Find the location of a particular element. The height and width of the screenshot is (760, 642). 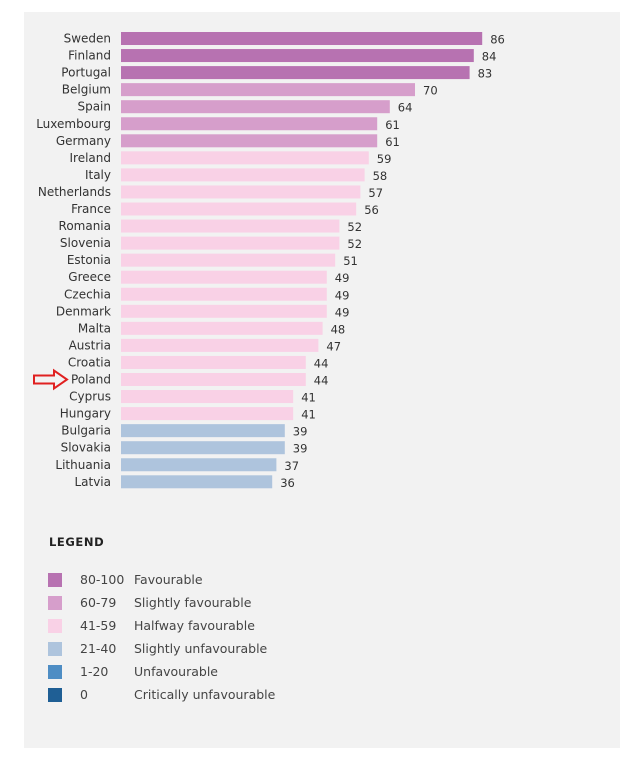

legend-range: 41-59 is located at coordinates (98, 625).